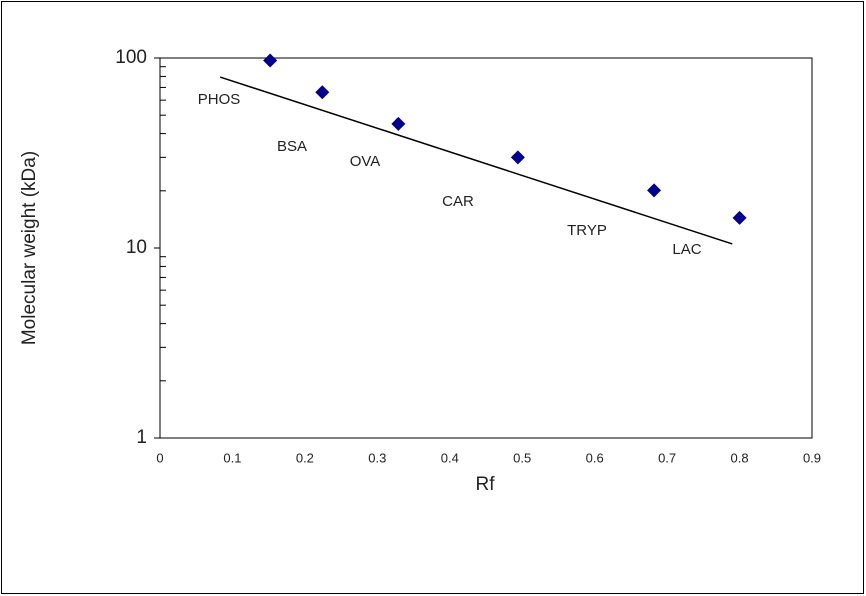 Image resolution: width=866 pixels, height=596 pixels. Describe the element at coordinates (458, 201) in the screenshot. I see `point-label: CAR` at that location.